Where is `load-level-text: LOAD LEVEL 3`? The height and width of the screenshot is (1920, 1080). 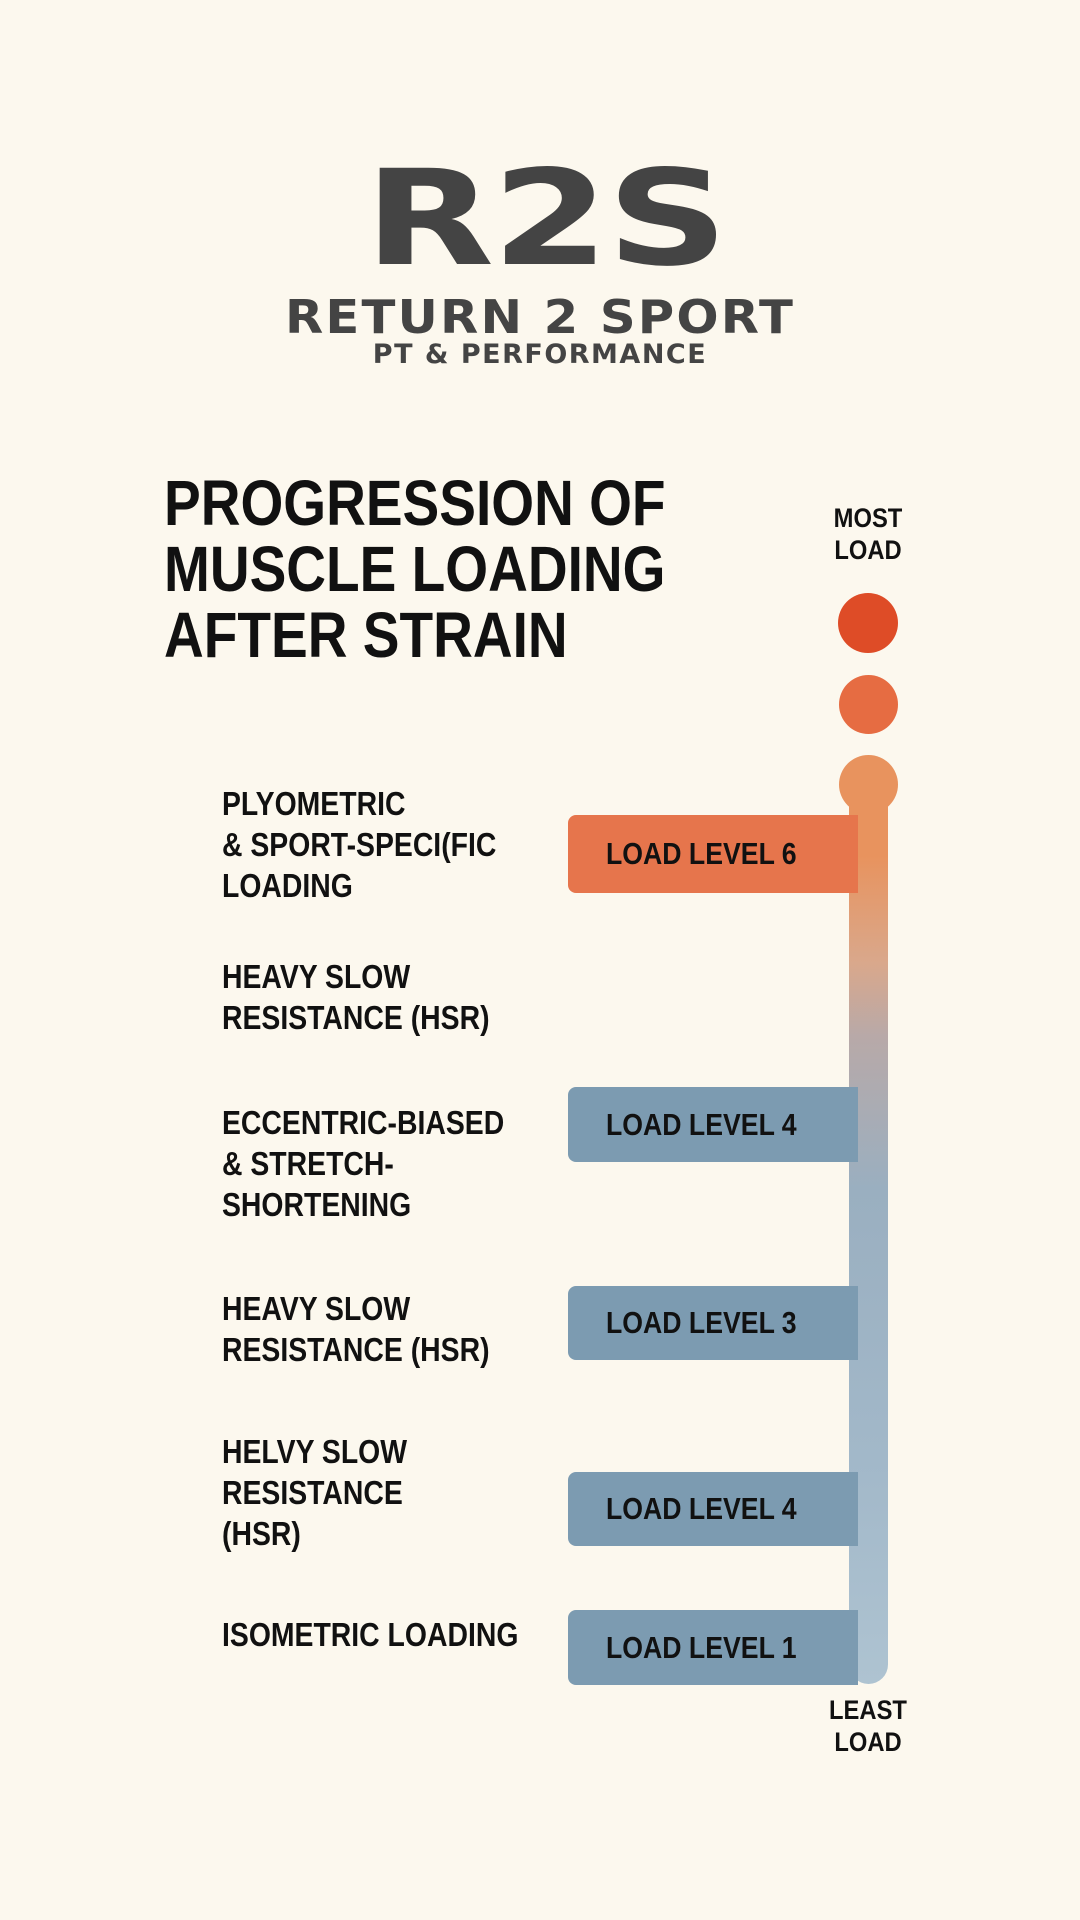
load-level-text: LOAD LEVEL 3 is located at coordinates (701, 1322).